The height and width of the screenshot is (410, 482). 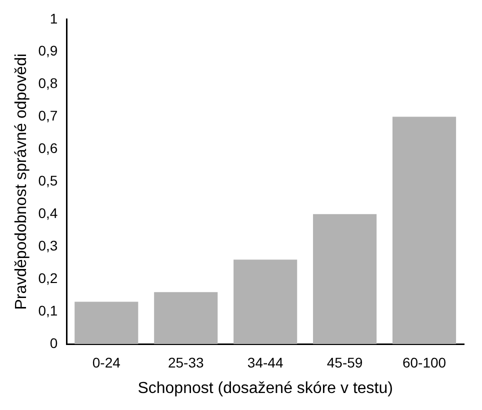 What do you see at coordinates (48, 116) in the screenshot?
I see `y-tick-label: 0,7` at bounding box center [48, 116].